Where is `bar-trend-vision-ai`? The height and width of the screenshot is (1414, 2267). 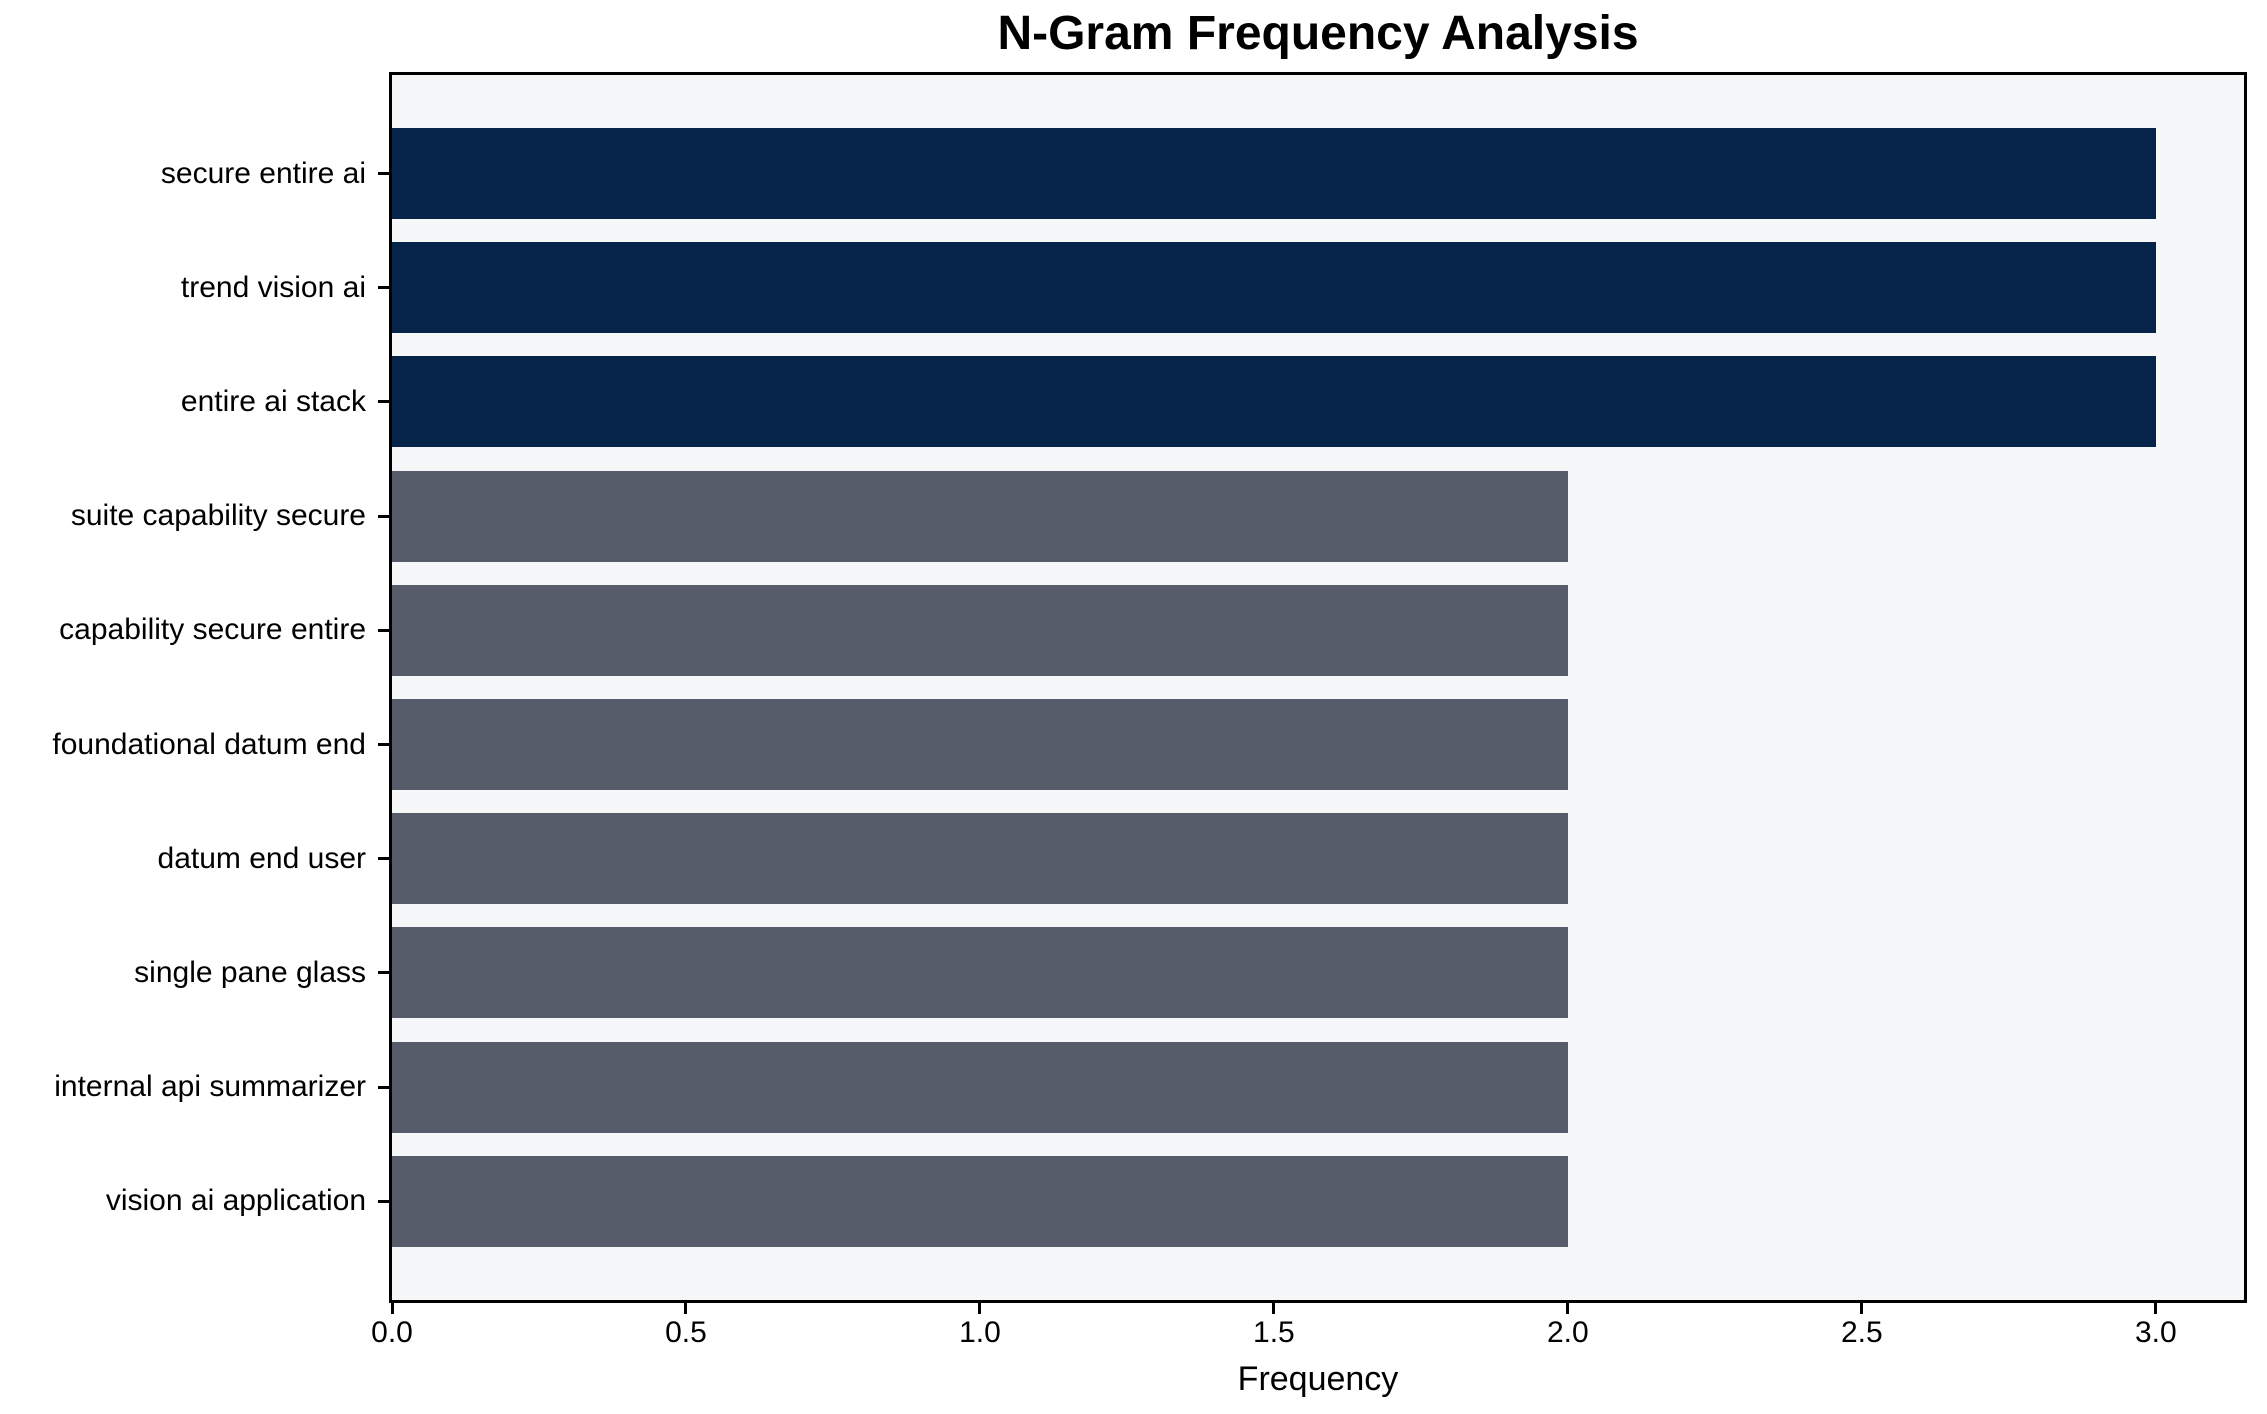
bar-trend-vision-ai is located at coordinates (1274, 288).